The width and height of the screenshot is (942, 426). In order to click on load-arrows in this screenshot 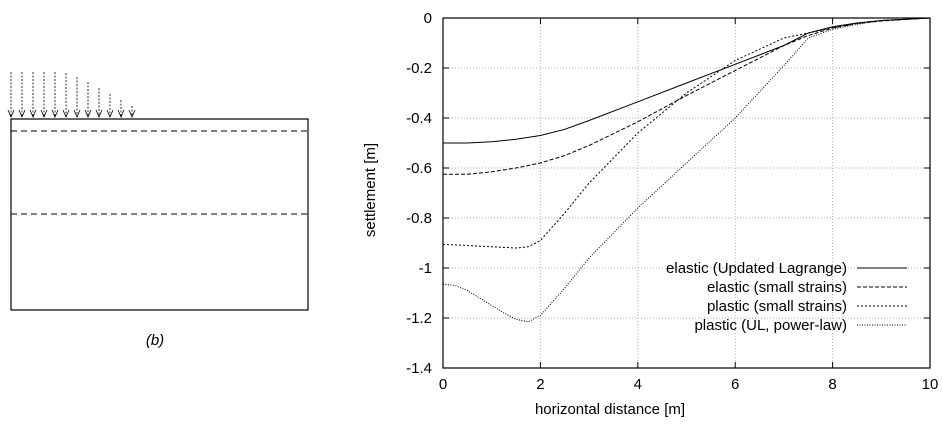, I will do `click(71, 95)`.